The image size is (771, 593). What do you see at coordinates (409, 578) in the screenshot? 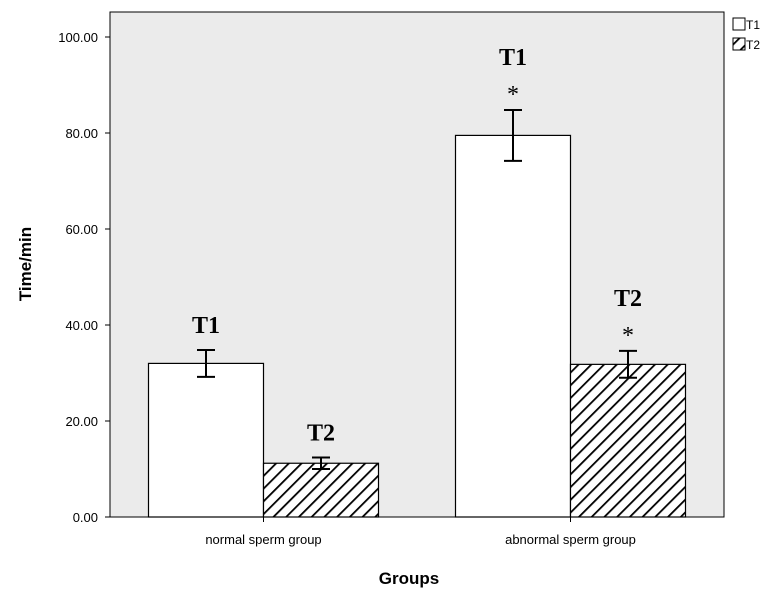
I see `x-axis-title: Groups` at bounding box center [409, 578].